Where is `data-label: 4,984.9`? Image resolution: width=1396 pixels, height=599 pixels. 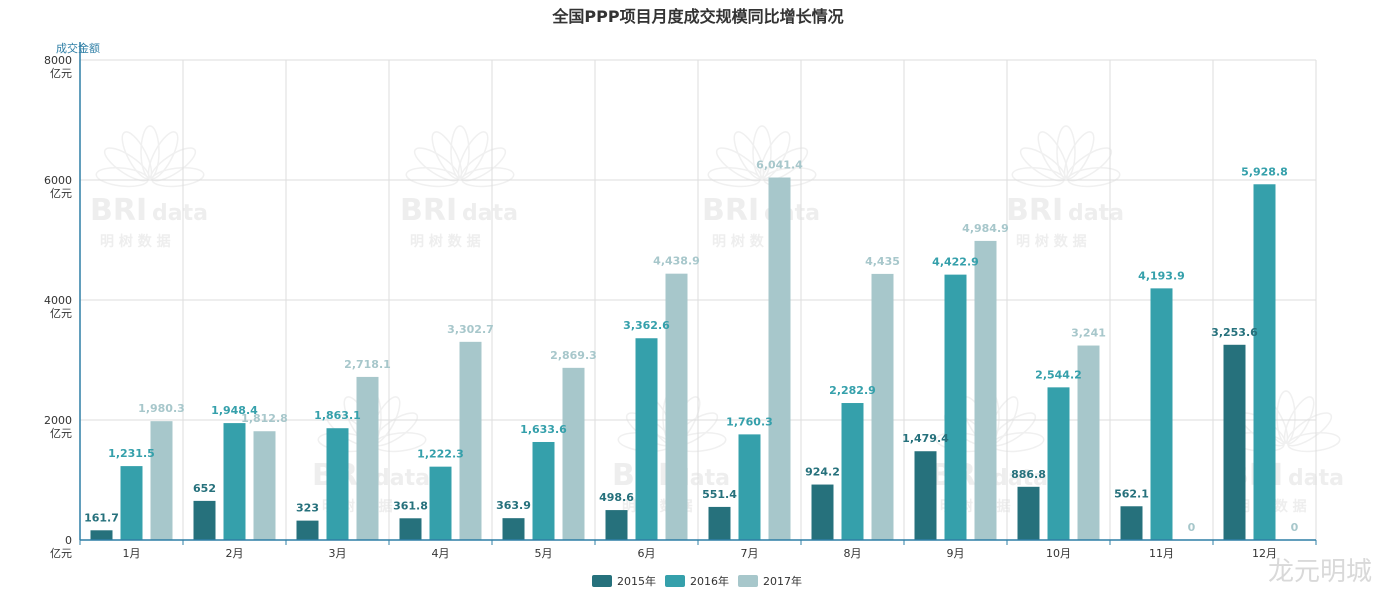 data-label: 4,984.9 is located at coordinates (985, 228).